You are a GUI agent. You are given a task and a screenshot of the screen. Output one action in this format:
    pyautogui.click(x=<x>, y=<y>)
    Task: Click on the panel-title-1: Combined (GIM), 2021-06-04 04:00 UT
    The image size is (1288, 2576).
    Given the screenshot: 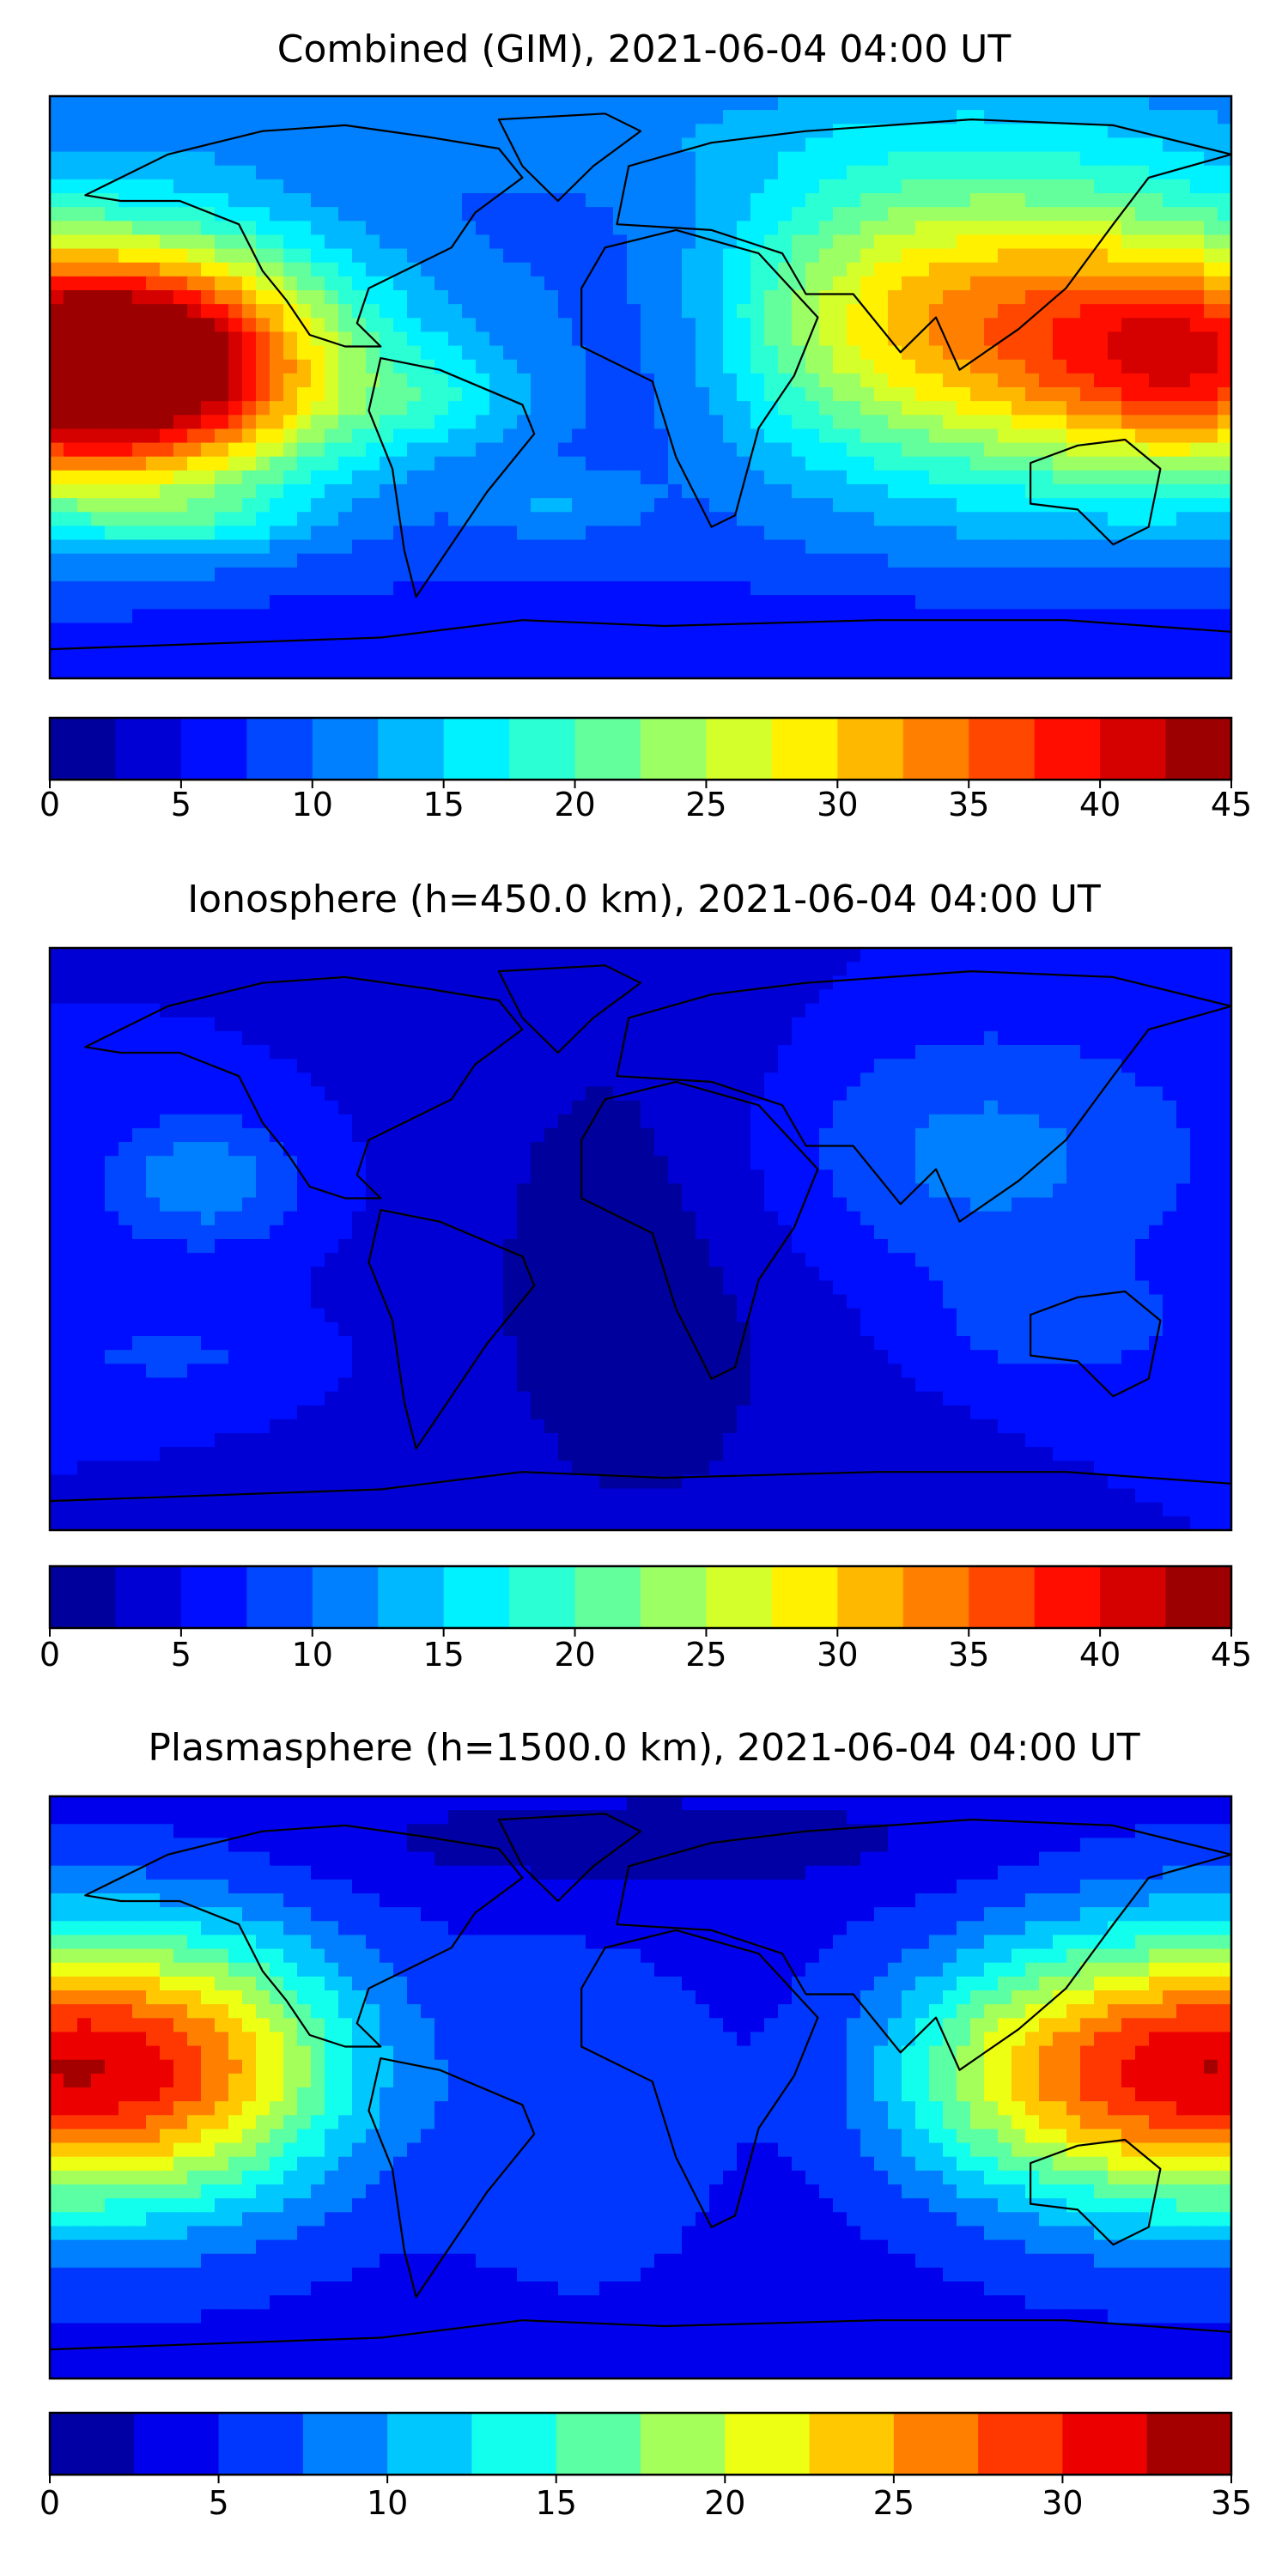 What is the action you would take?
    pyautogui.click(x=644, y=49)
    